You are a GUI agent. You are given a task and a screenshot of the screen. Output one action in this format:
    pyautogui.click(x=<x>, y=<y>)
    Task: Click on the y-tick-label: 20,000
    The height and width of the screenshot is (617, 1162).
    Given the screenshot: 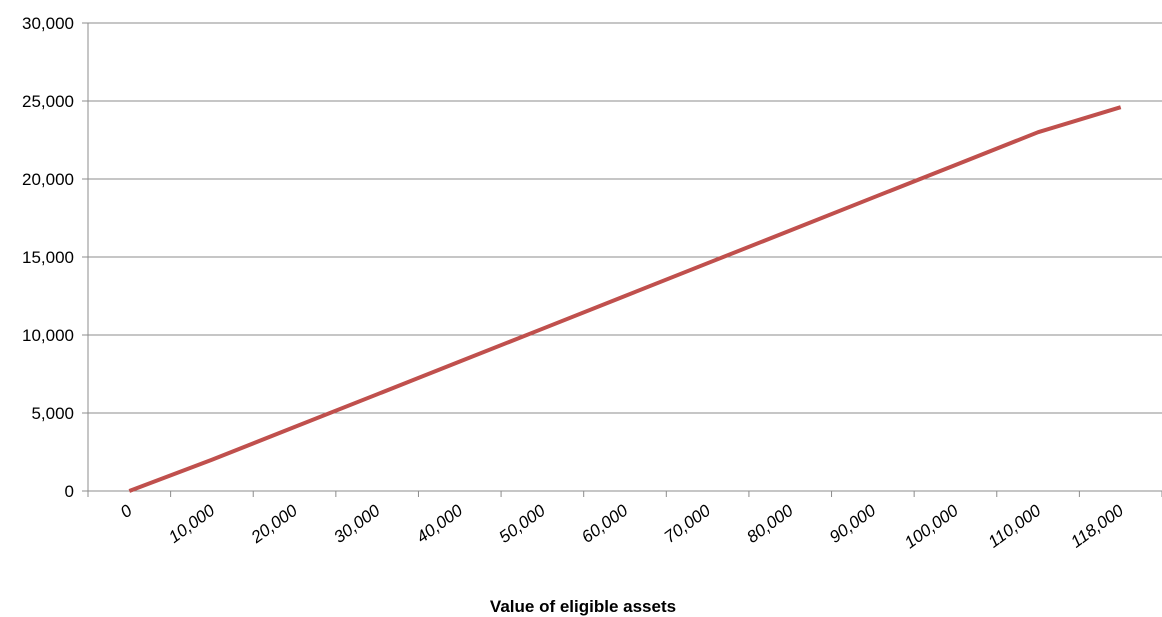 What is the action you would take?
    pyautogui.click(x=48, y=179)
    